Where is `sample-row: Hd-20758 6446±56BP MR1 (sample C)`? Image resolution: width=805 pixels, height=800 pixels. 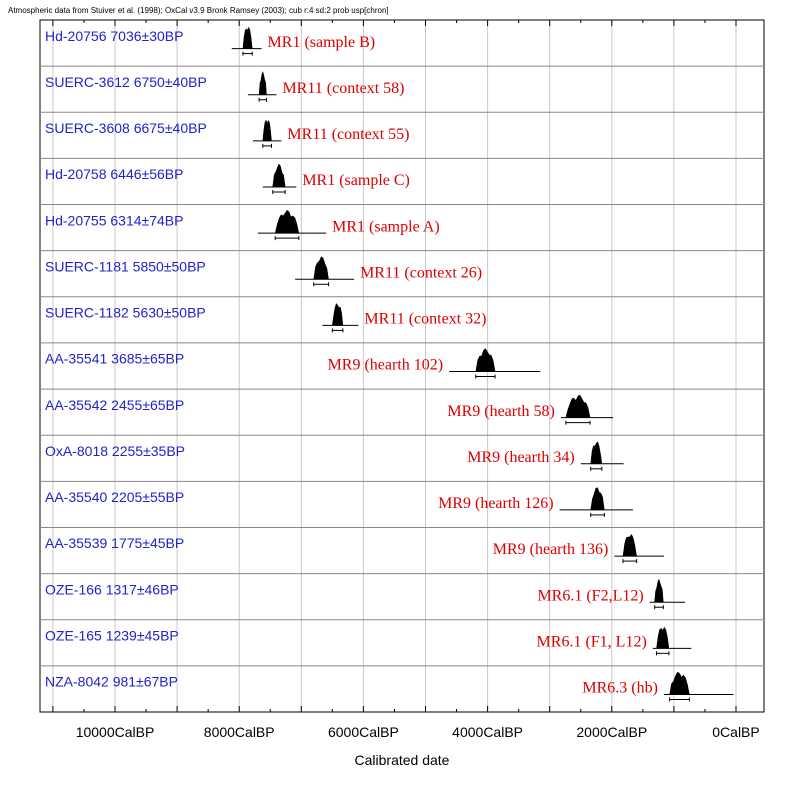
sample-row: Hd-20758 6446±56BP MR1 (sample C) is located at coordinates (227, 179).